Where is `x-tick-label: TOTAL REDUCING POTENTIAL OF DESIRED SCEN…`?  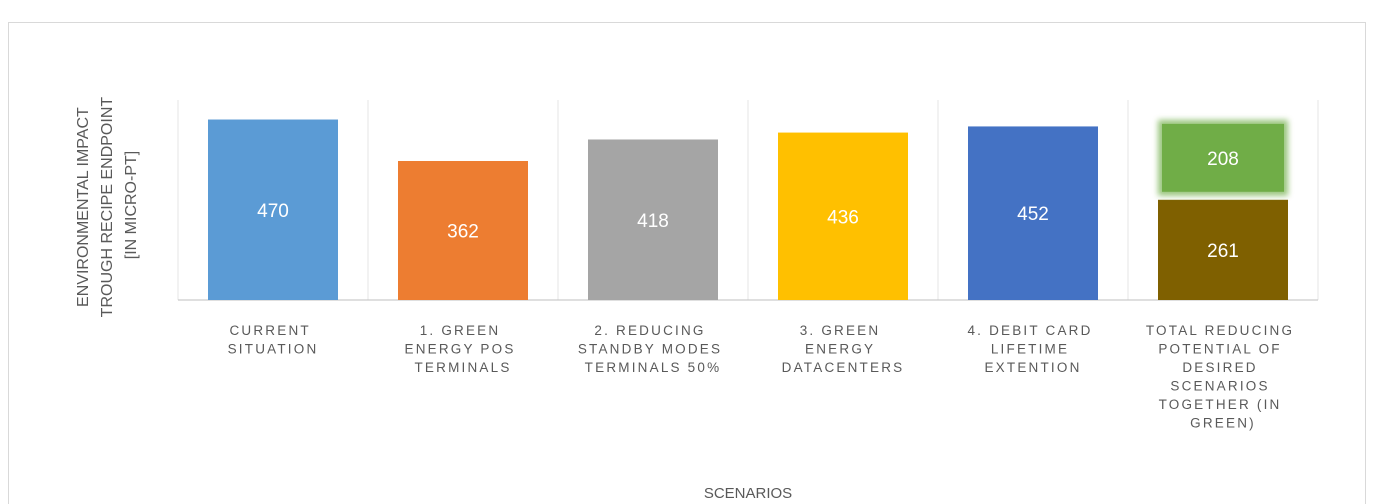
x-tick-label: TOTAL REDUCING POTENTIAL OF DESIRED SCEN… is located at coordinates (1223, 377).